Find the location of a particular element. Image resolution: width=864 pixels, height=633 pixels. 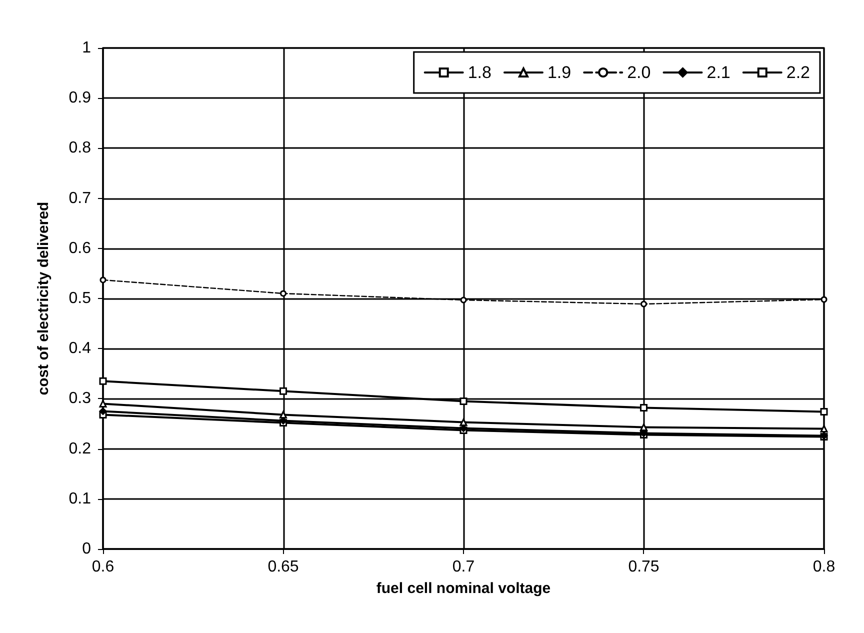

y-tick-label: 0.6 is located at coordinates (80, 248).